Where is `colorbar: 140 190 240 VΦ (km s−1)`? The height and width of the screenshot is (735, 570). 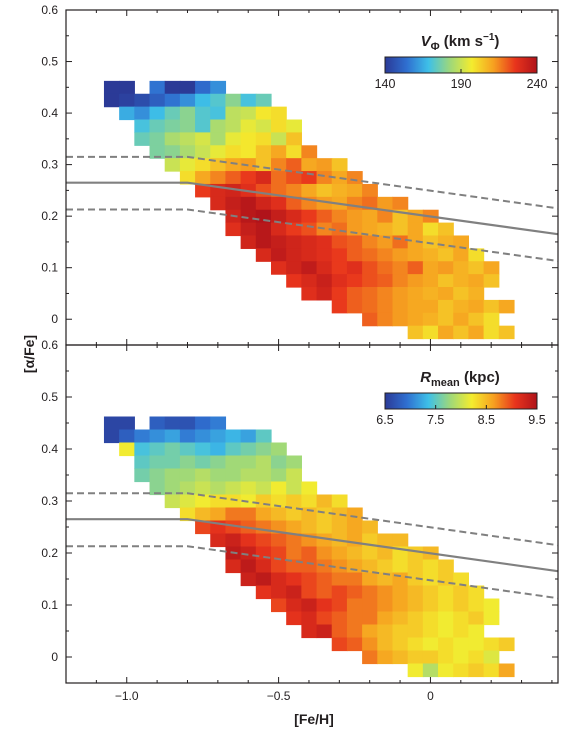 colorbar: 140 190 240 VΦ (km s−1) is located at coordinates (461, 61).